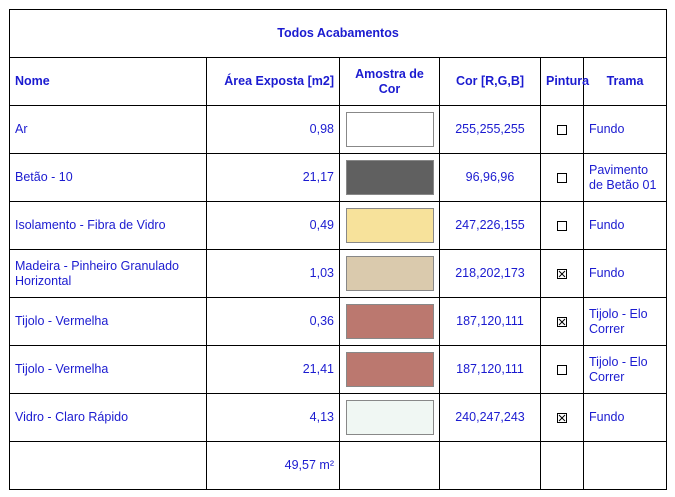 This screenshot has height=497, width=675. Describe the element at coordinates (564, 81) in the screenshot. I see `column-header: Pintura` at that location.